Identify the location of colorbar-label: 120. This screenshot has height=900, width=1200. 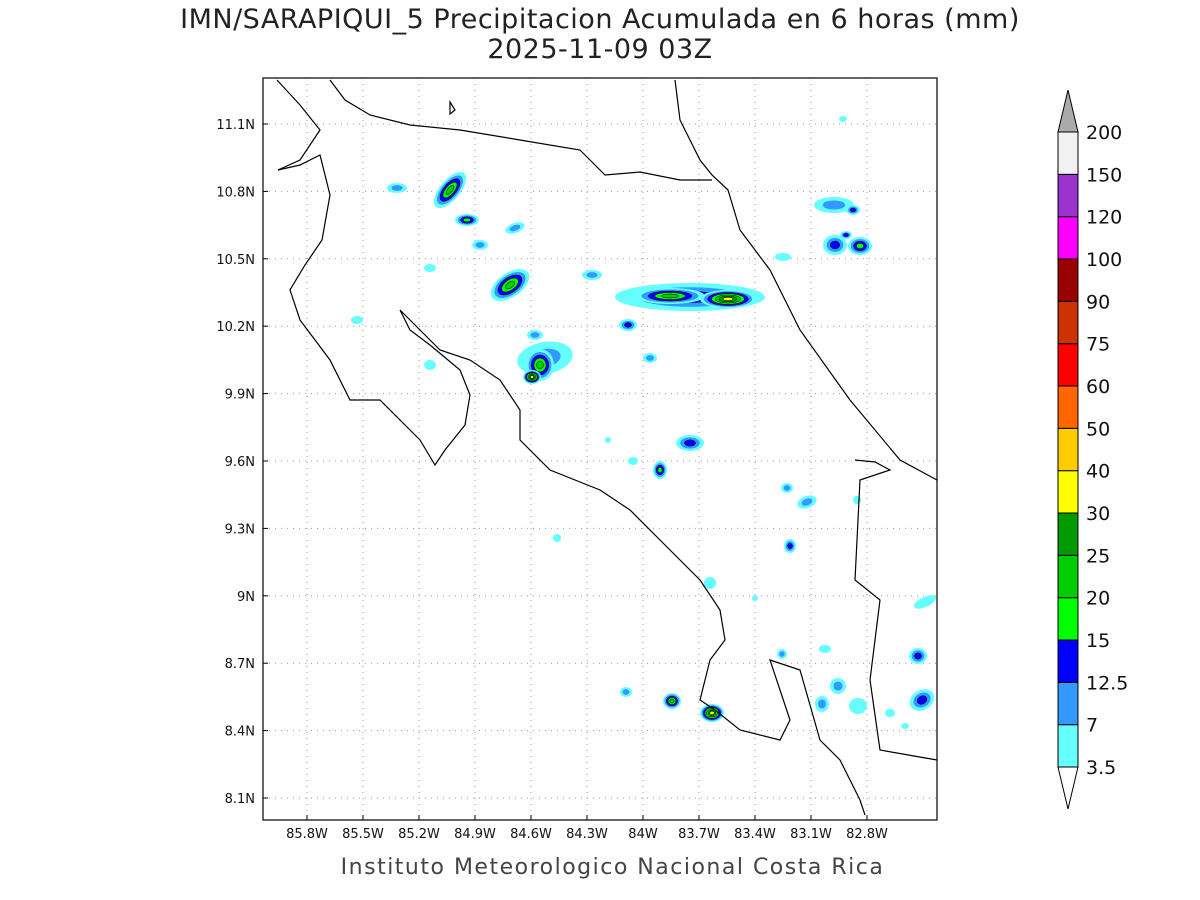
(1104, 218).